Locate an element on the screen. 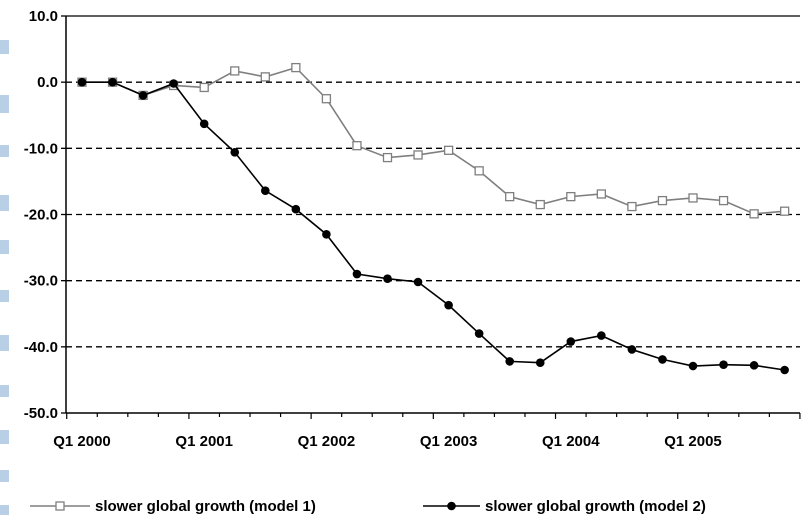 Image resolution: width=801 pixels, height=518 pixels. y-axis-tick-labels: 10.0 0.0 -10.0 -20.0 -30.0 -40.0 -50.0 is located at coordinates (41, 215).